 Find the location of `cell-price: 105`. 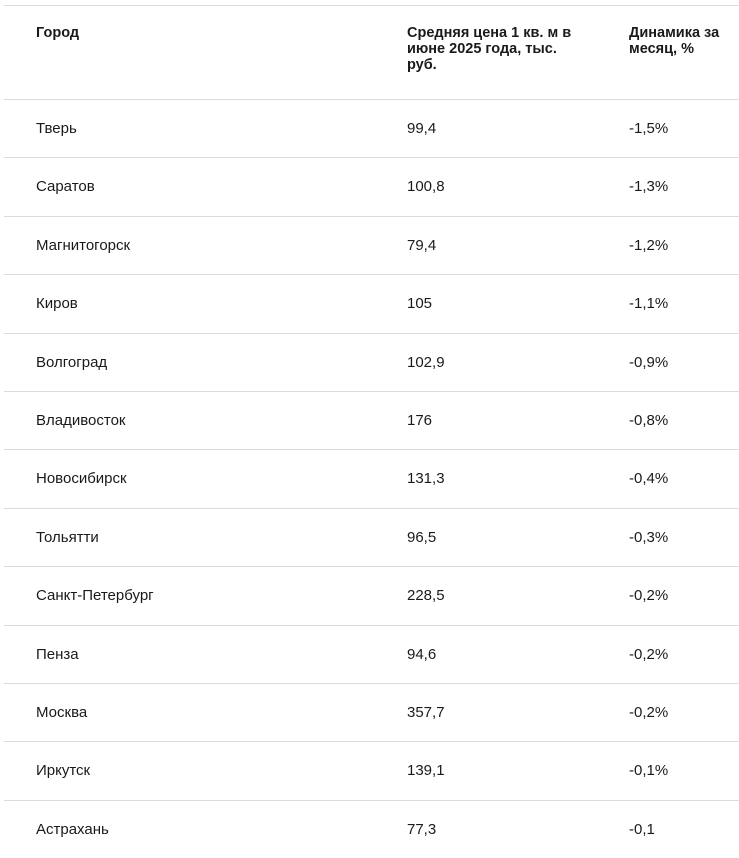

cell-price: 105 is located at coordinates (420, 304).